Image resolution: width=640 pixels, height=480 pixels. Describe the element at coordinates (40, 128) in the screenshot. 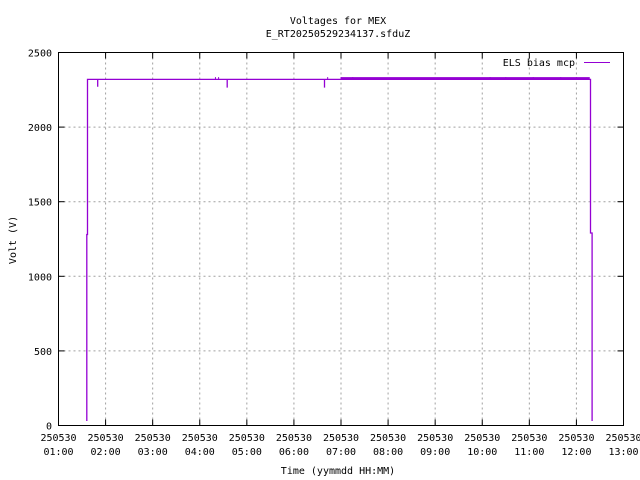

I see `y-tick-label: 2000` at that location.